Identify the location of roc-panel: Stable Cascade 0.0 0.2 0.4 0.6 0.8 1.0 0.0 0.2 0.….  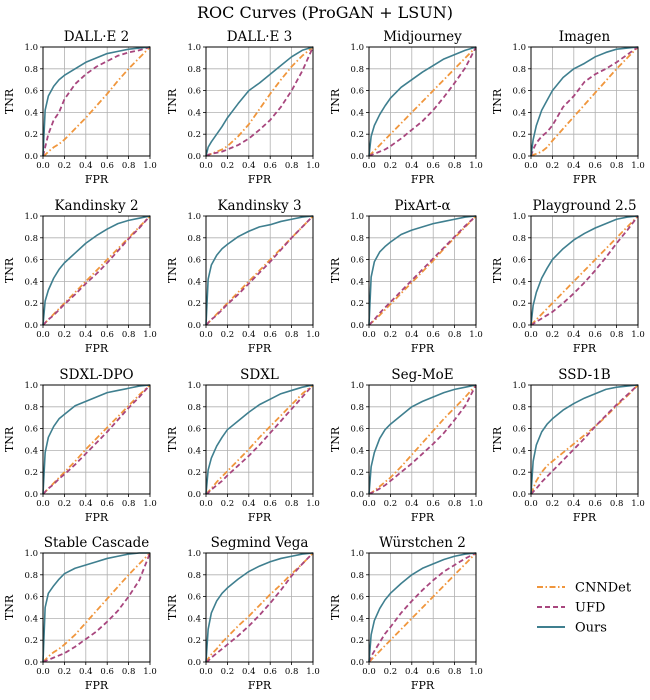
(80, 613).